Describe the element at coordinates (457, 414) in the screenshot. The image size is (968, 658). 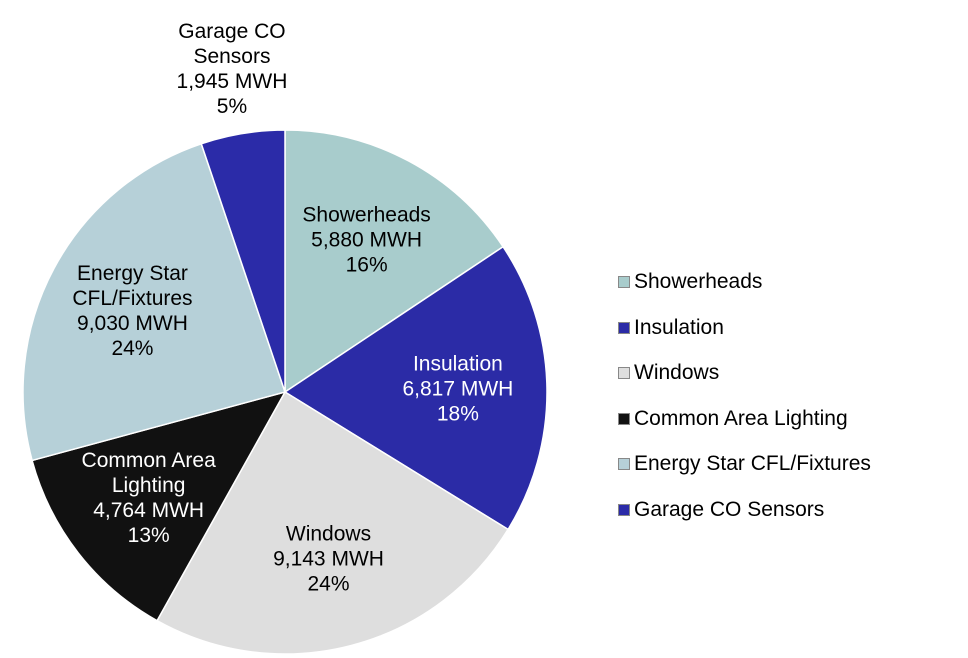
I see `slice-percent: 18%` at that location.